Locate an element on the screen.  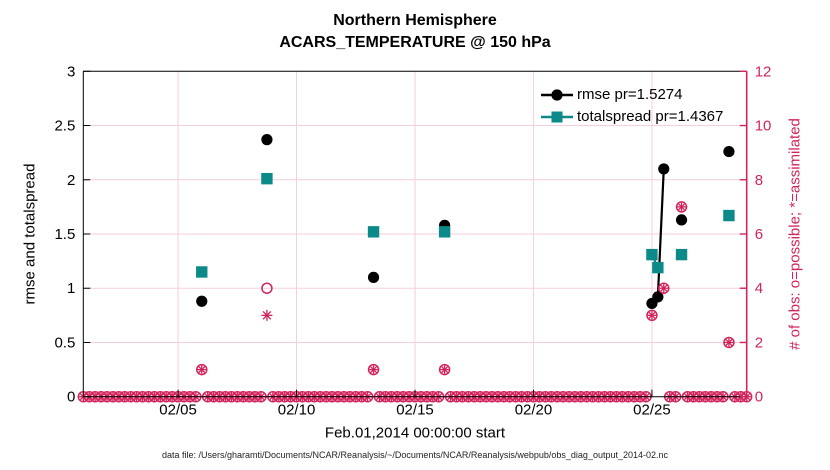
totalspread-legend-marker-icon is located at coordinates (557, 116).